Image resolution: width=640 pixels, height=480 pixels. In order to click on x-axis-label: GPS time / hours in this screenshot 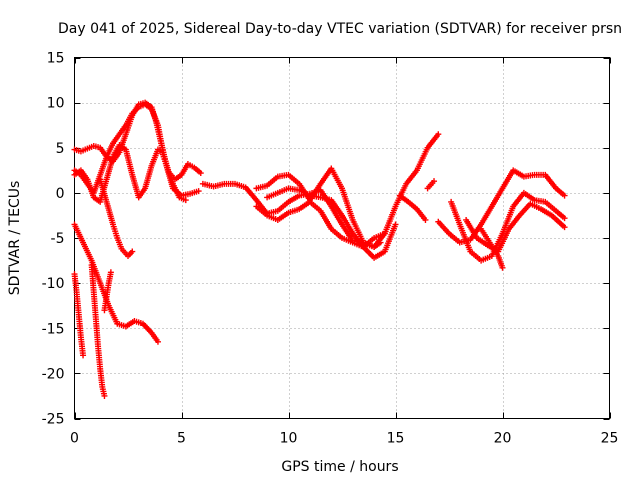, I will do `click(339, 467)`.